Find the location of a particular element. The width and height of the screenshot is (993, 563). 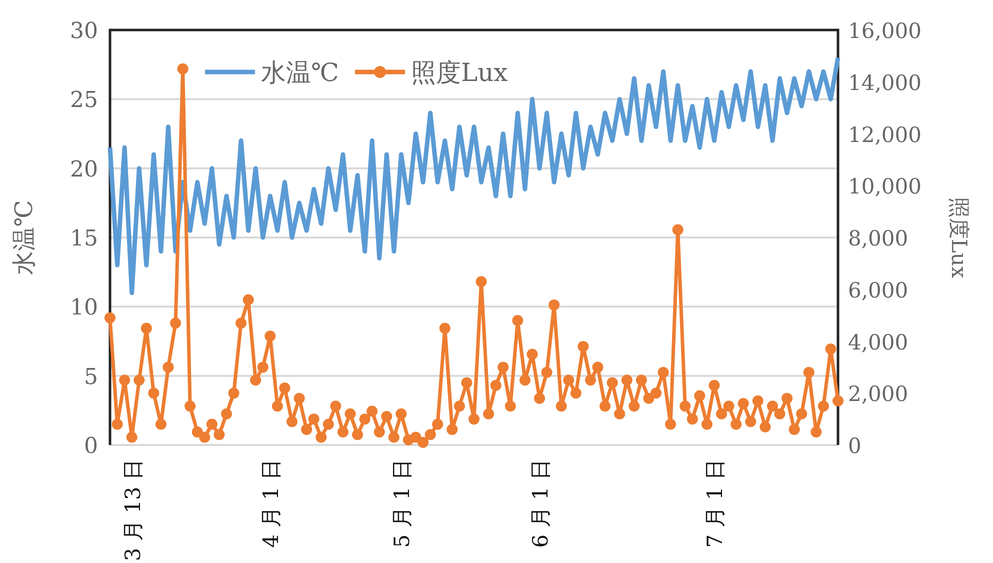

y2-tick-label: 0 is located at coordinates (855, 446).